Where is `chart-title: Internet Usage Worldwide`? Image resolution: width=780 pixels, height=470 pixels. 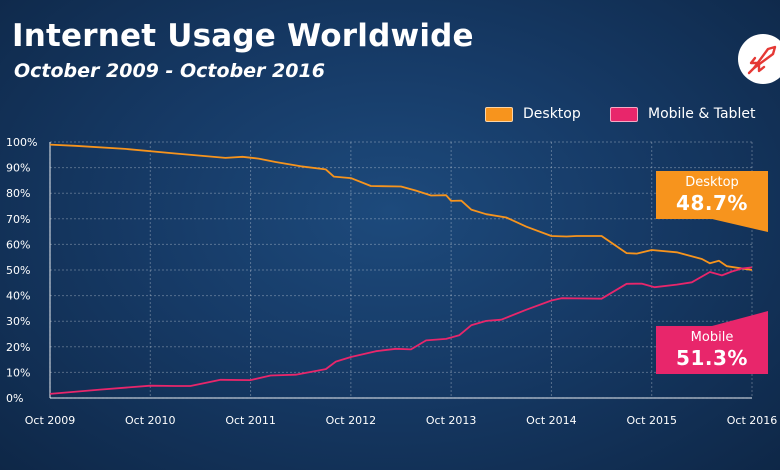 chart-title: Internet Usage Worldwide is located at coordinates (243, 36).